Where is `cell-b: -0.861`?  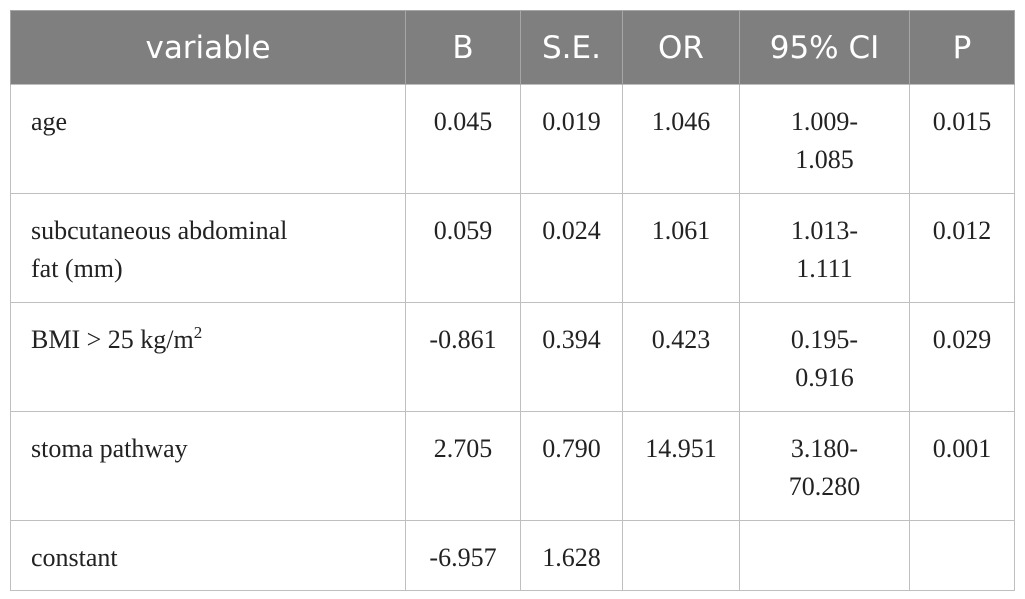
cell-b: -0.861 is located at coordinates (463, 357).